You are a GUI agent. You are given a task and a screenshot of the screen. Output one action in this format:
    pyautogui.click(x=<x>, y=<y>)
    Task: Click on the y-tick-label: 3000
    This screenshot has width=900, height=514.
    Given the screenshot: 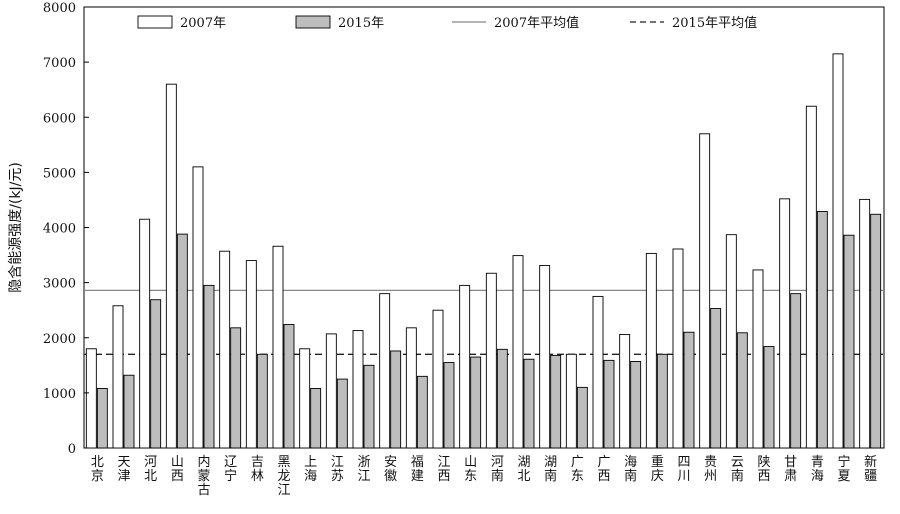 What is the action you would take?
    pyautogui.click(x=59, y=284)
    